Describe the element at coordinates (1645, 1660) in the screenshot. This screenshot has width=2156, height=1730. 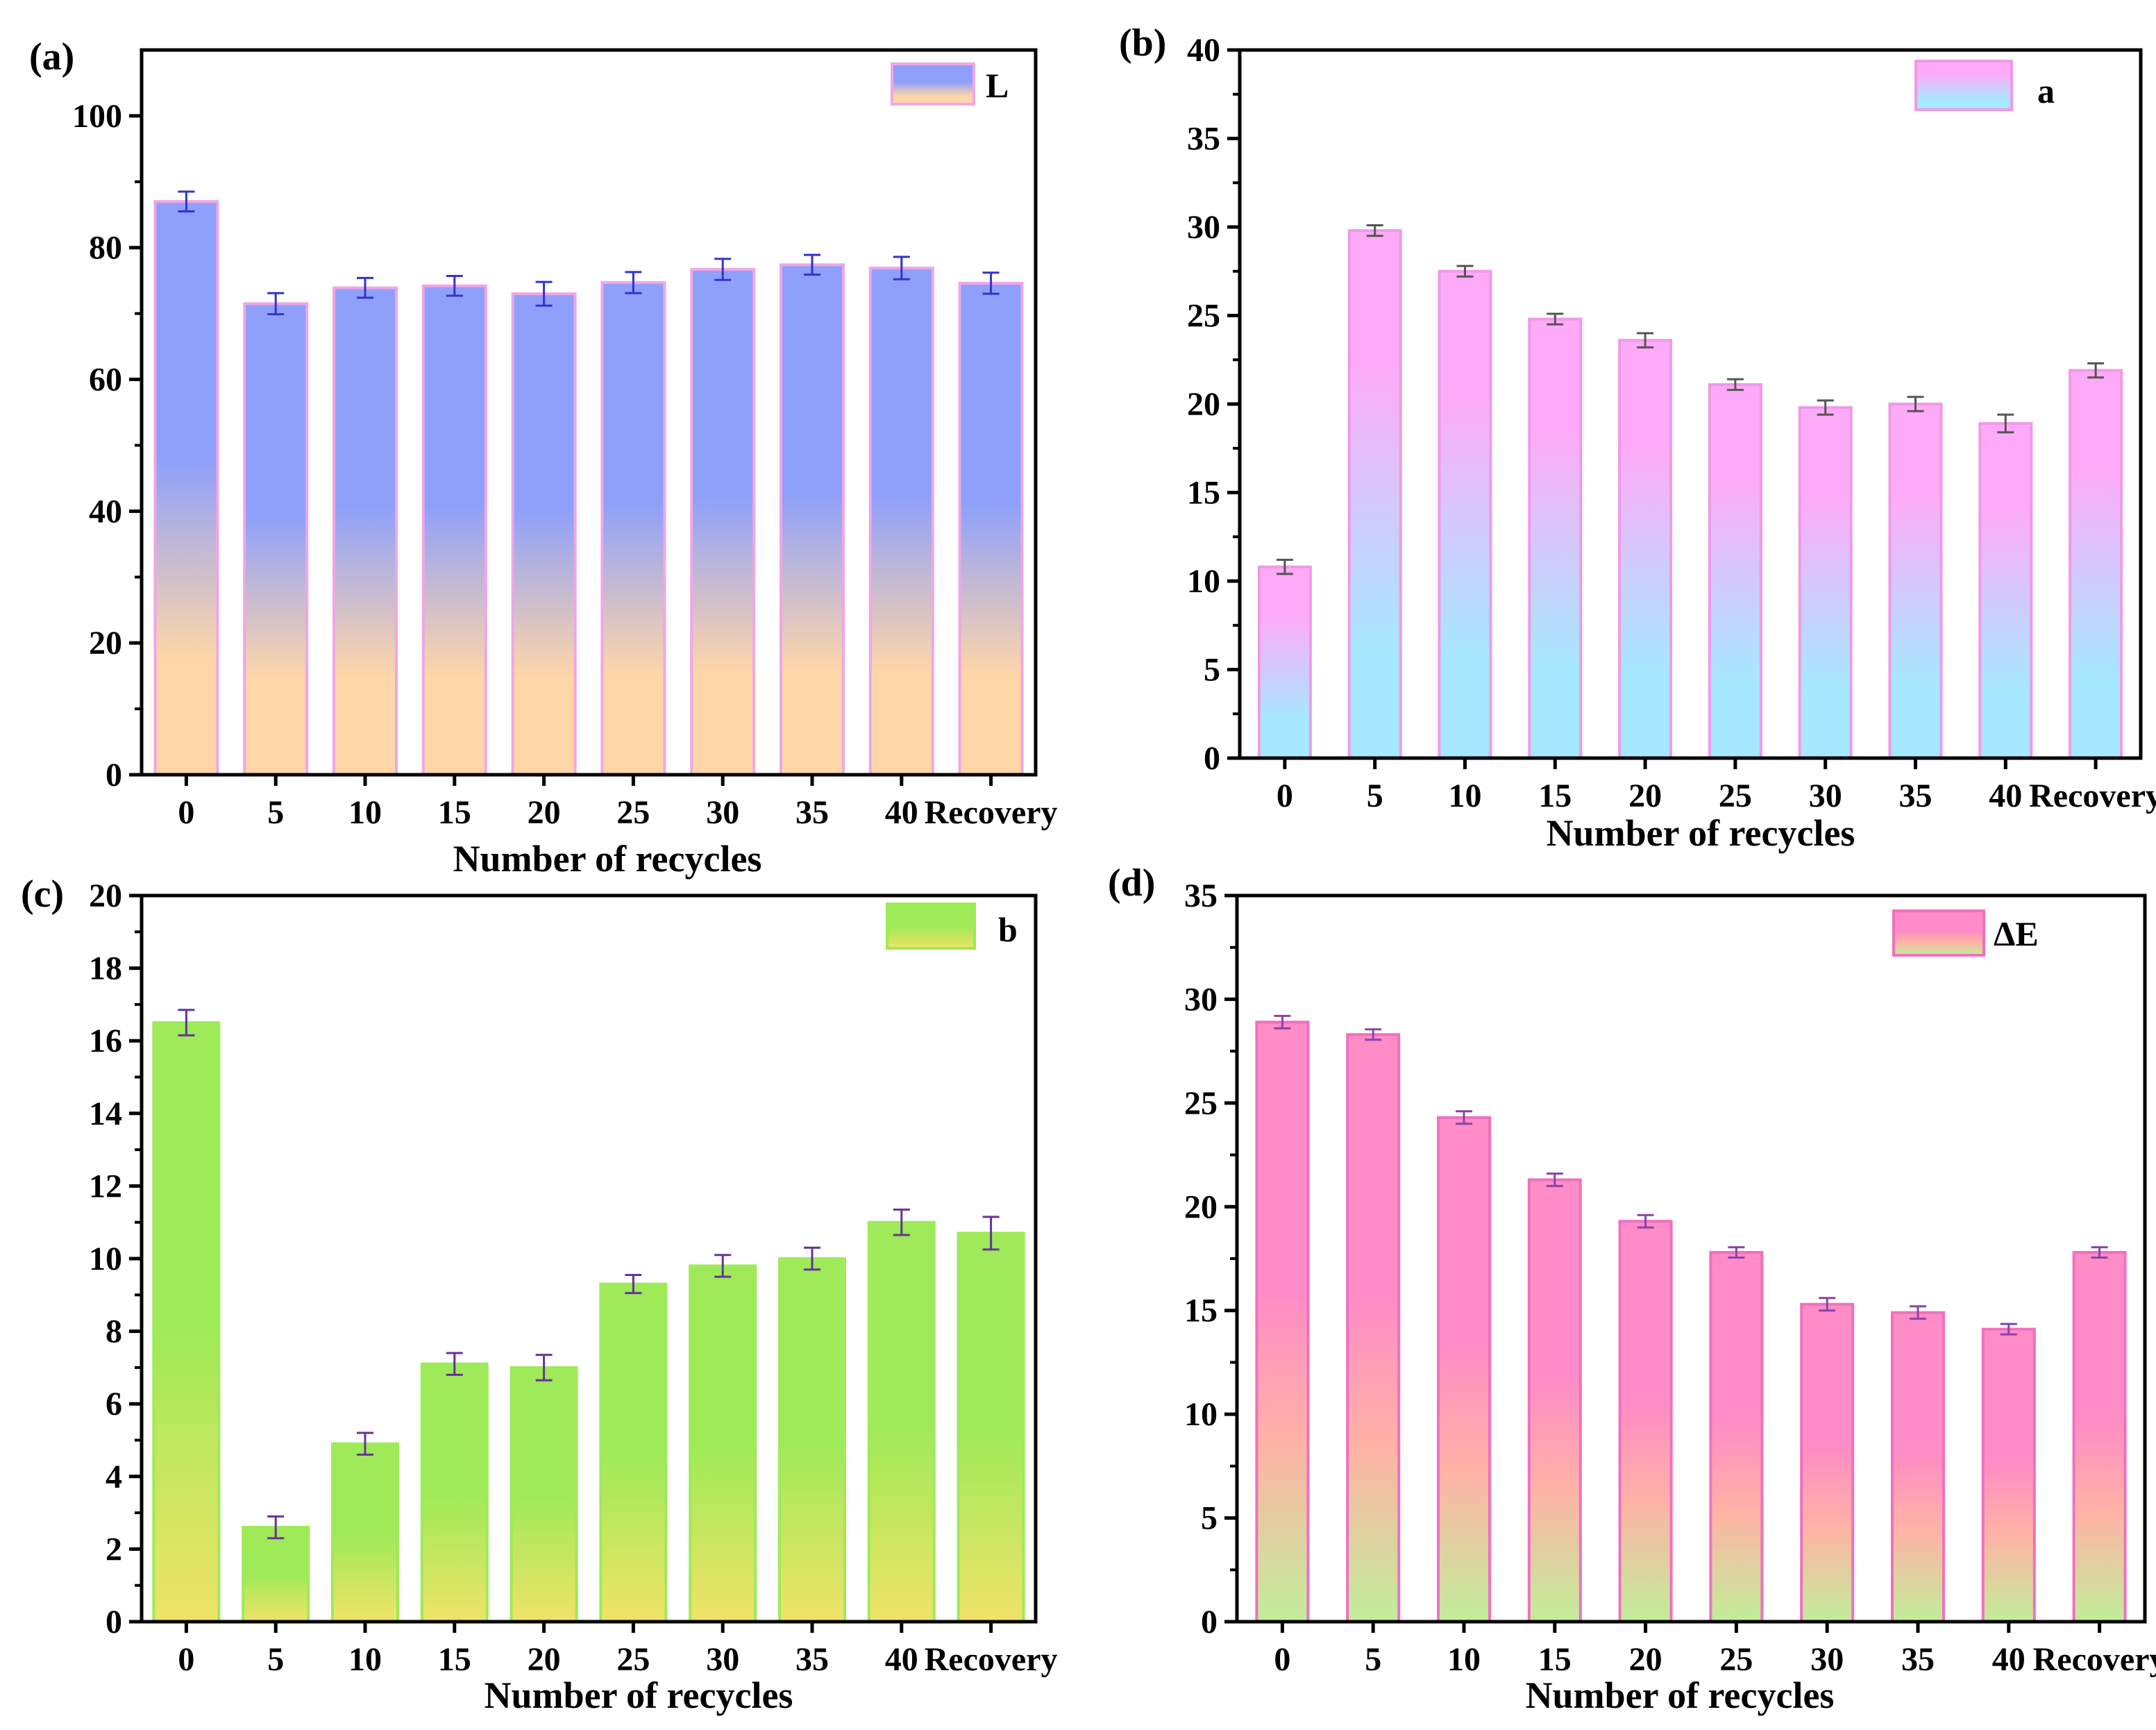
I see `x-tick-label-d: 20` at that location.